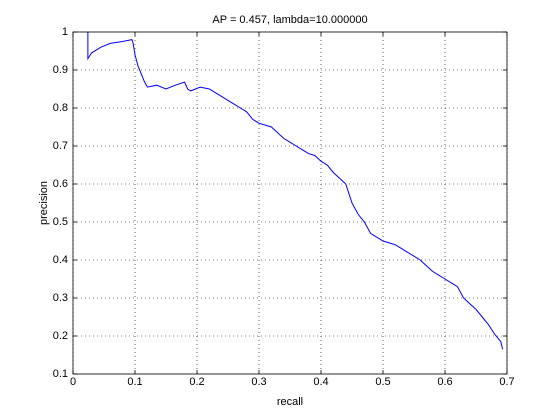  Describe the element at coordinates (60, 222) in the screenshot. I see `y-tick-label: 0.5` at that location.